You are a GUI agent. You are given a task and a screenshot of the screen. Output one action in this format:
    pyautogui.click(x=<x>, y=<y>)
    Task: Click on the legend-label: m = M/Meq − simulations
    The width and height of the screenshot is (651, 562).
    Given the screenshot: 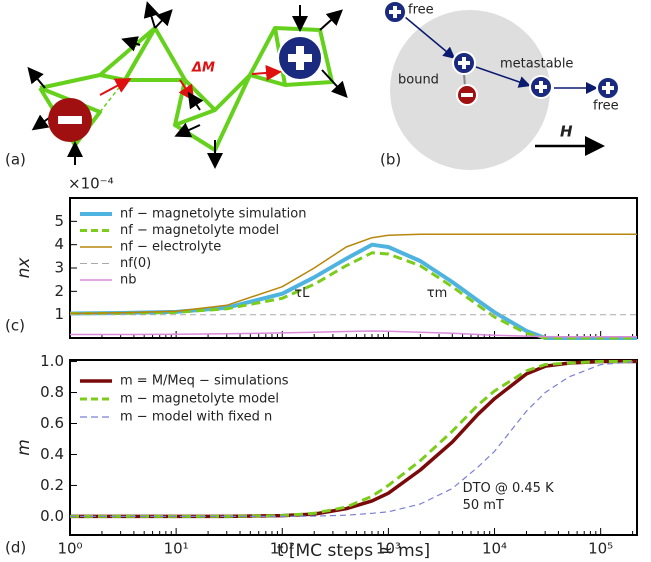 What is the action you would take?
    pyautogui.click(x=204, y=381)
    